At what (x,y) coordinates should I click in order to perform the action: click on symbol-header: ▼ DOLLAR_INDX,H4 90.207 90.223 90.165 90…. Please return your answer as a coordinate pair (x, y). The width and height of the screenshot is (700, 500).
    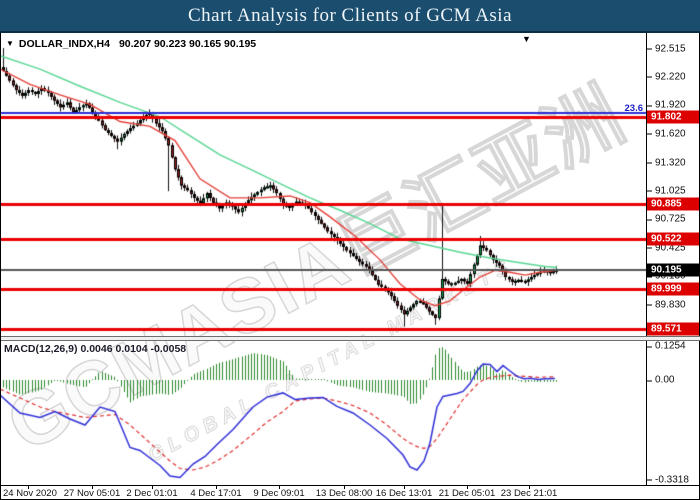
    Looking at the image, I should click on (131, 43).